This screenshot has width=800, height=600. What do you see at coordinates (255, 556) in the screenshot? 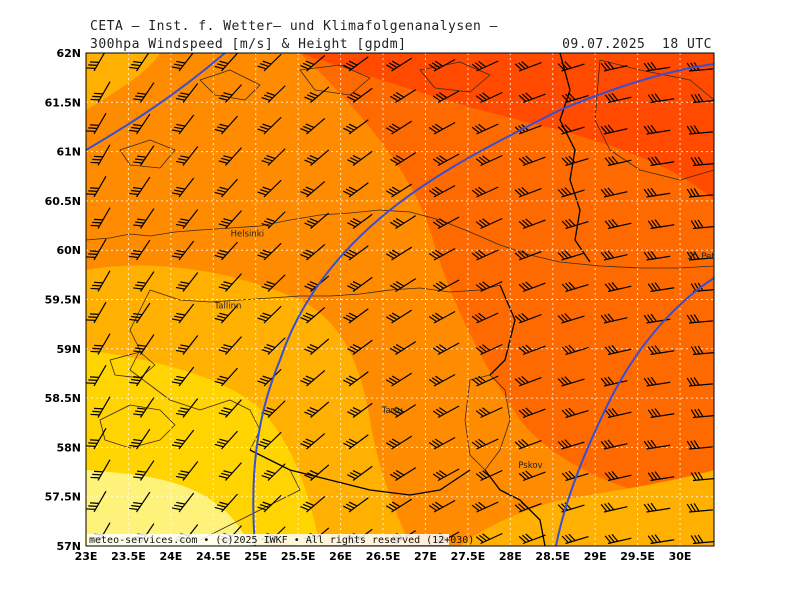
I see `lon-tick-label: 25E` at bounding box center [255, 556].